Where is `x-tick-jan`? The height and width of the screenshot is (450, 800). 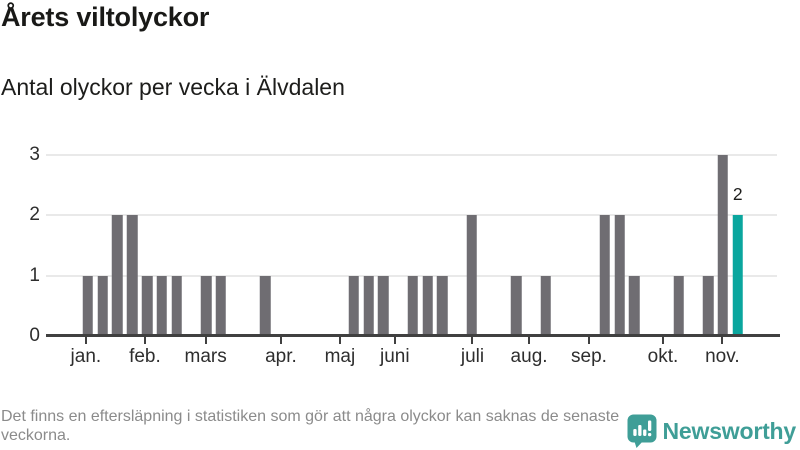
x-tick-jan is located at coordinates (85, 340).